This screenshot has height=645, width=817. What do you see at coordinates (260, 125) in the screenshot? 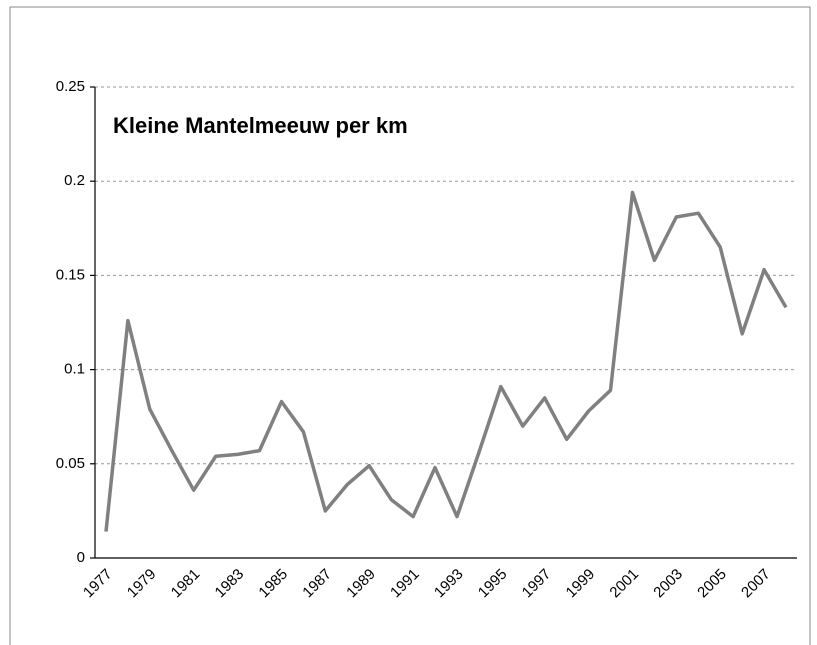
I see `chart-title: Kleine Mantelmeeuw per km` at bounding box center [260, 125].